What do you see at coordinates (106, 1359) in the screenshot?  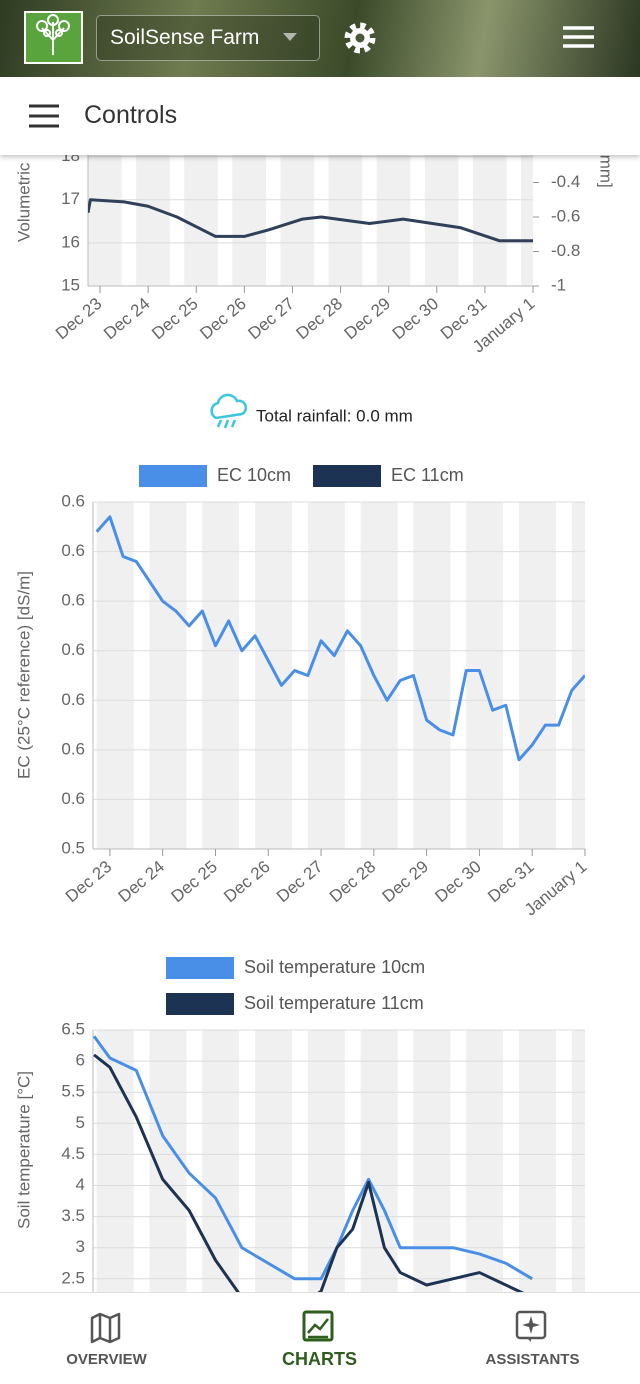 I see `nav-label: OVERVIEW` at bounding box center [106, 1359].